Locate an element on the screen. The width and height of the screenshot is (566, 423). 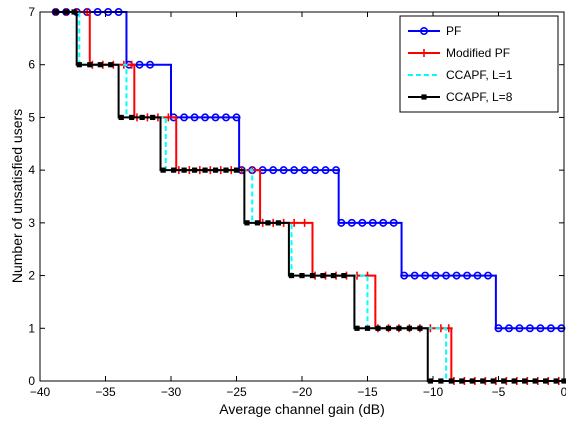
legend-label-ccapf-l-8: CCAPF, L=8 is located at coordinates (479, 97).